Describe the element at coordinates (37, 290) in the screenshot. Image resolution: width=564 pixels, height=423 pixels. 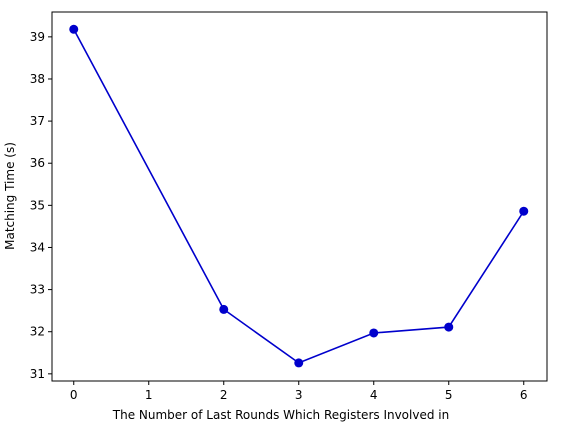
I see `y-tick-label: 33` at that location.